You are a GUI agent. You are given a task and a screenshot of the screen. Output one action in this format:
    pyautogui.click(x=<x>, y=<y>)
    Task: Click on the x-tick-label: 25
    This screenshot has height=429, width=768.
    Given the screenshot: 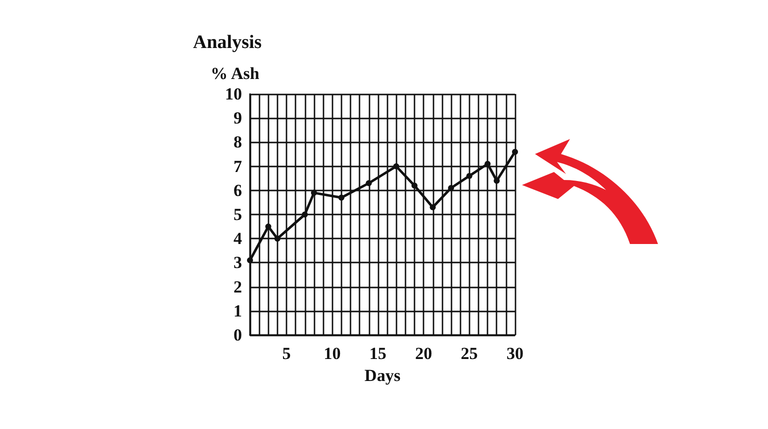 What is the action you would take?
    pyautogui.click(x=469, y=353)
    